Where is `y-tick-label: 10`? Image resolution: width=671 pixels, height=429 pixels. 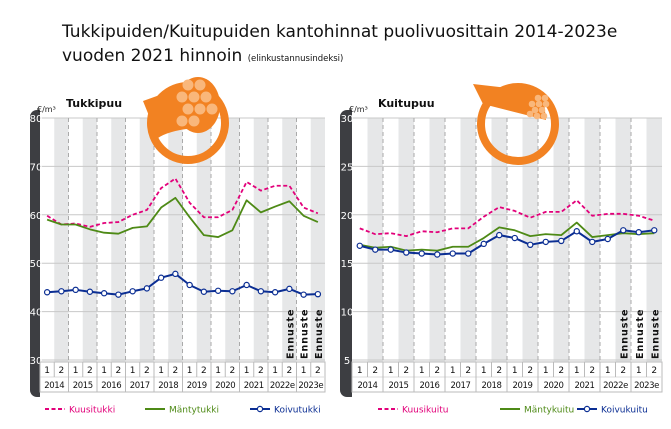
y-tick-label: 10 is located at coordinates (347, 313).